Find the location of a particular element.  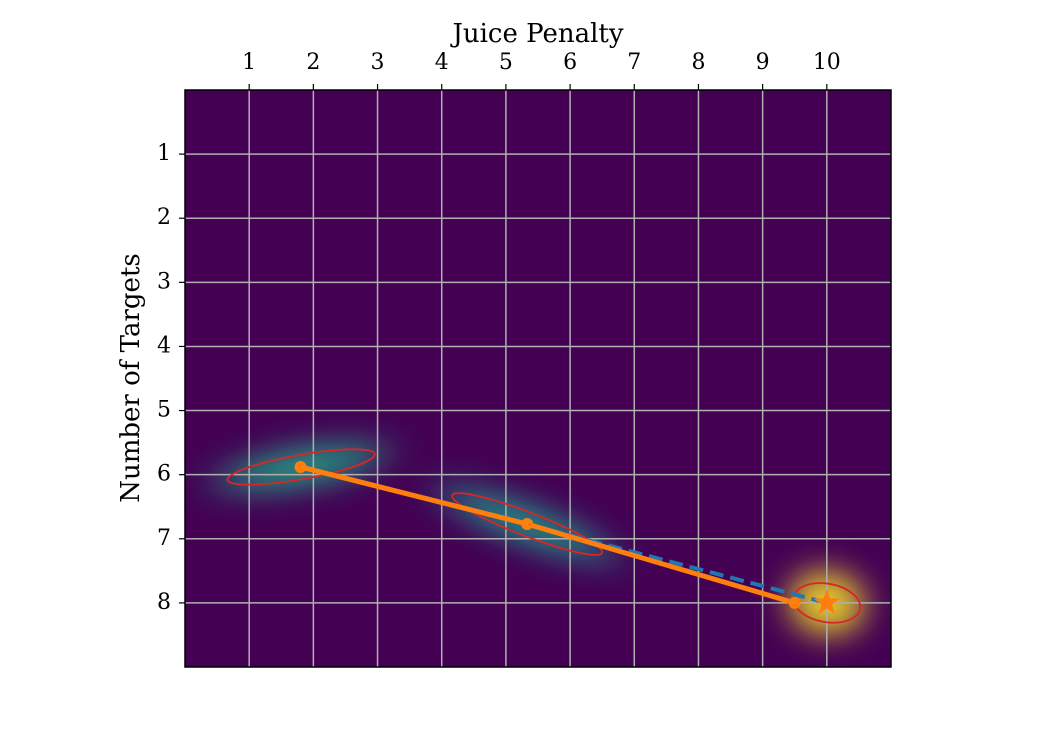

y-tick-label: 1 is located at coordinates (164, 153).